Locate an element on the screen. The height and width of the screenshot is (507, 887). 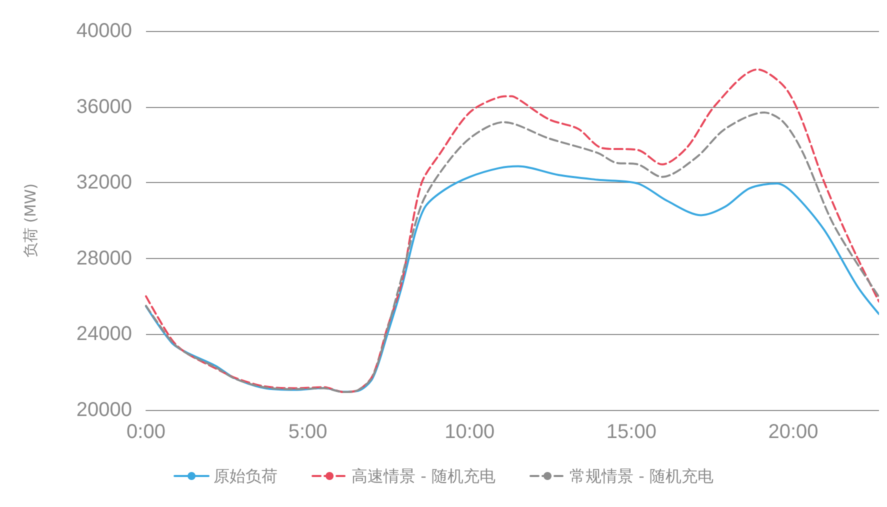
legend-label: 常规情景 - 随机充电 is located at coordinates (642, 476).